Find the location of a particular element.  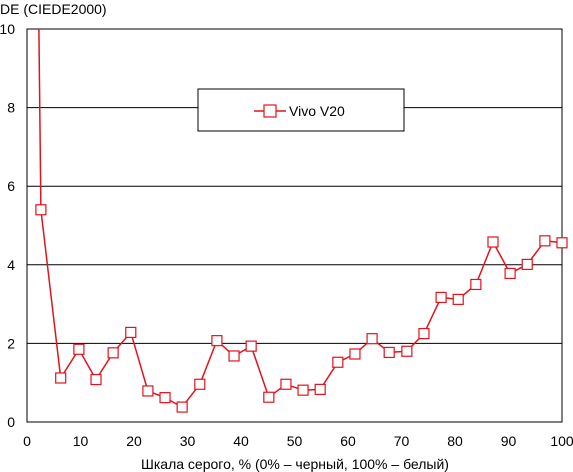

x-tick-label: 20 is located at coordinates (134, 441).